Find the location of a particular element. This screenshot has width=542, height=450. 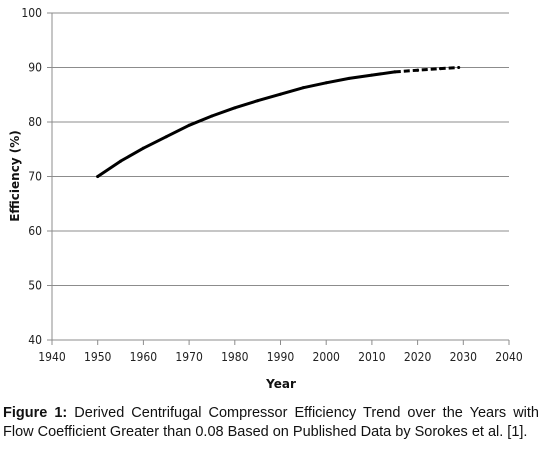

x-tick-label-2020: 2020 is located at coordinates (418, 357).